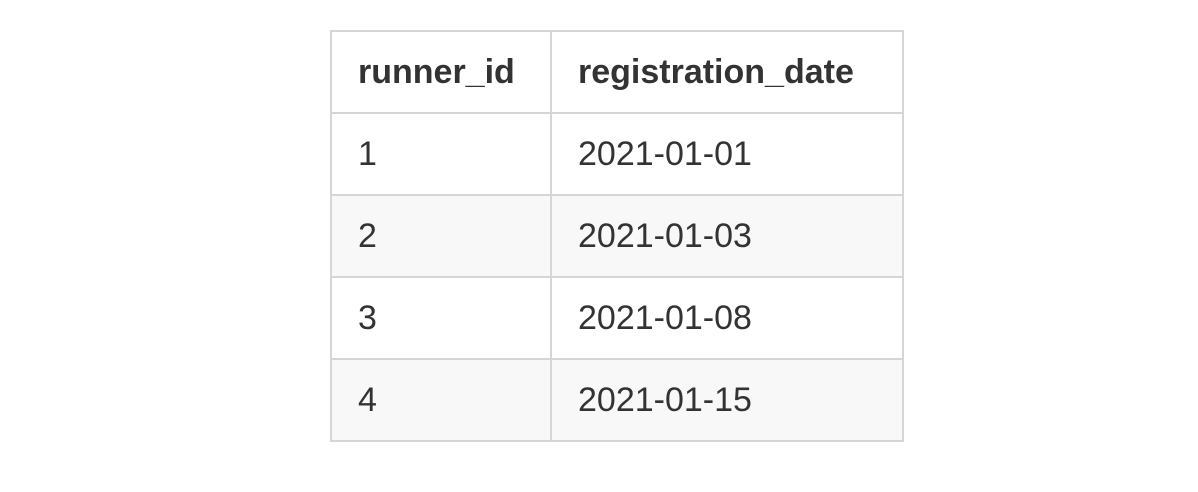 Image resolution: width=1198 pixels, height=492 pixels. I want to click on table-row: 4 2021-01-15, so click(617, 400).